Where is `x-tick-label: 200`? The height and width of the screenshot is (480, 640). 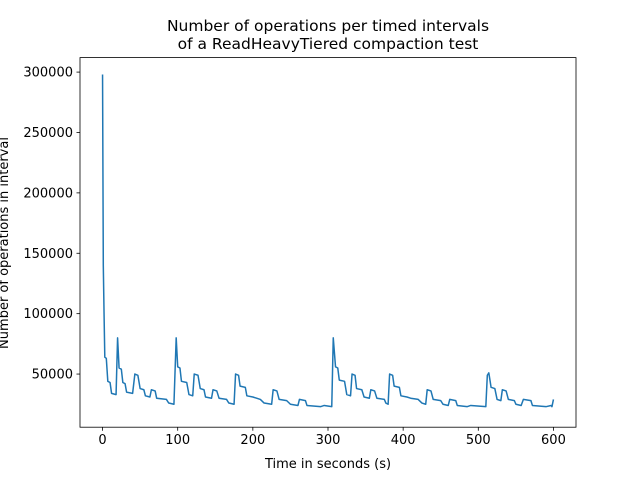 x-tick-label: 200 is located at coordinates (252, 440).